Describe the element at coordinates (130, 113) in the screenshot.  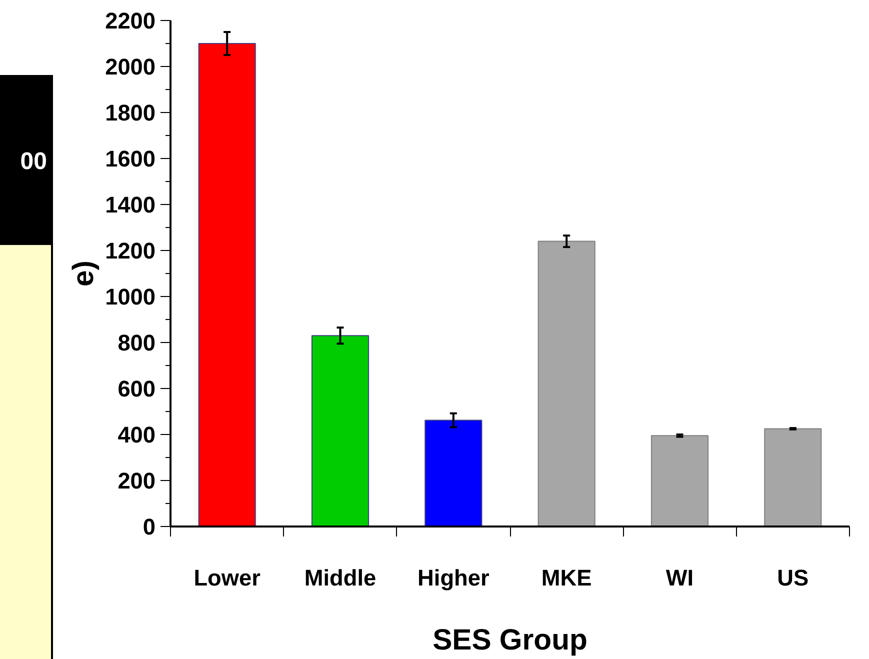
I see `y-tick-label: 1800` at that location.